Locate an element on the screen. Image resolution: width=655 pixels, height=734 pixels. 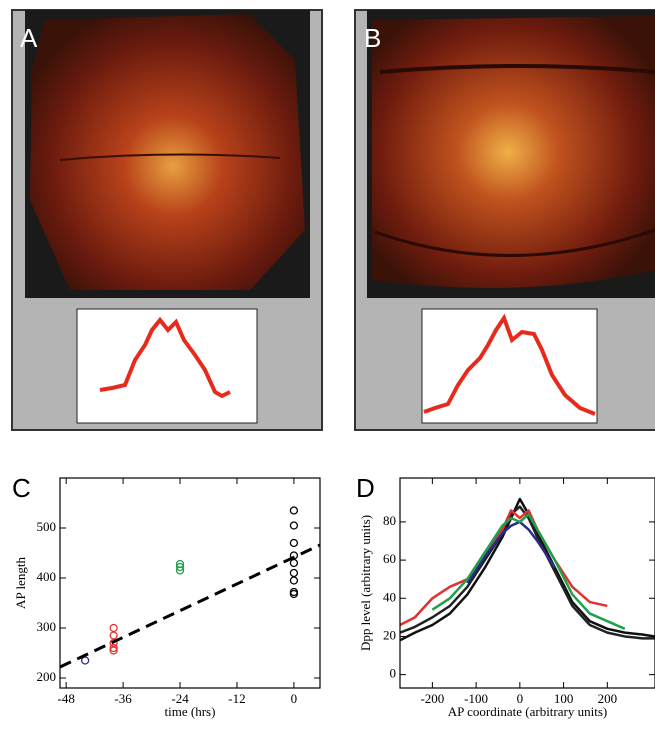
y-tick-label: 80 is located at coordinates (389, 520).